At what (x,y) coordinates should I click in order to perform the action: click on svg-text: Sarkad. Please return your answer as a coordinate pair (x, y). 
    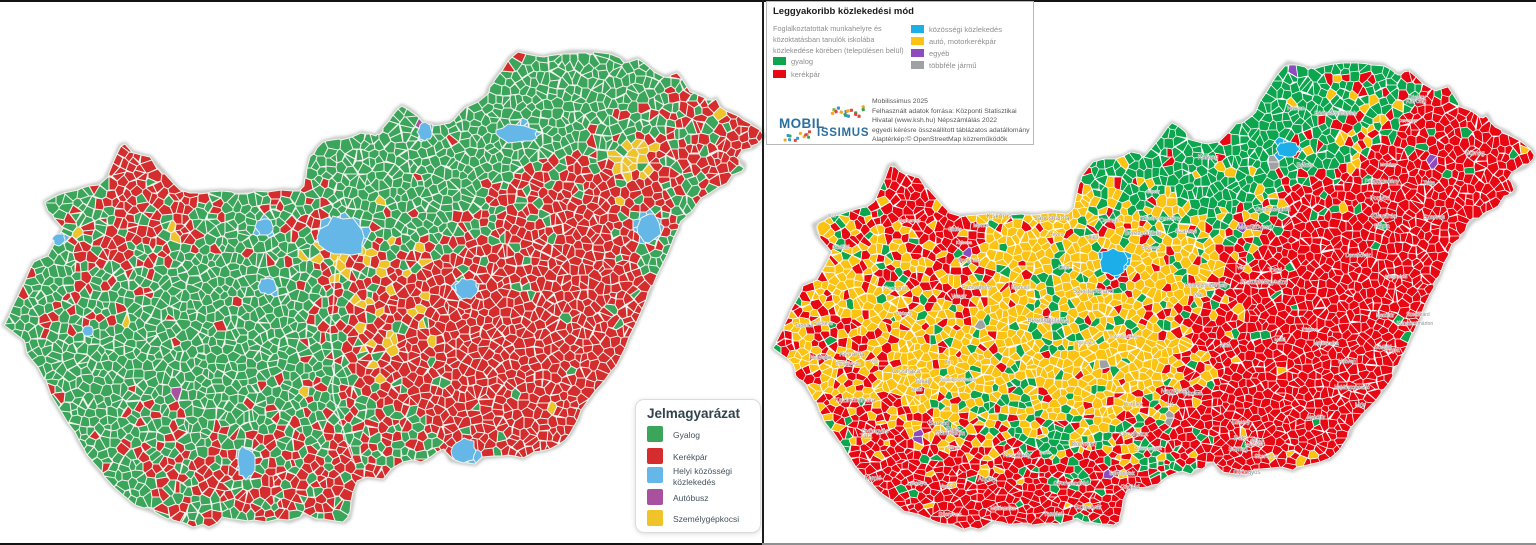
    Looking at the image, I should click on (939, 423).